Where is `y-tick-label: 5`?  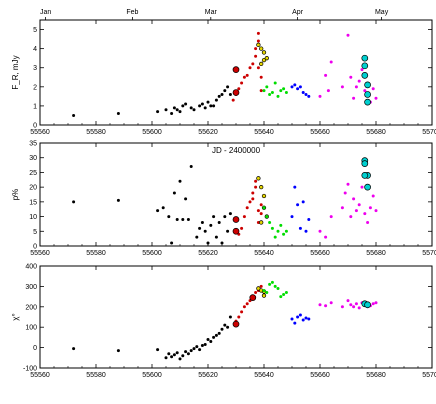
y-tick-label: 5 is located at coordinates (35, 232).